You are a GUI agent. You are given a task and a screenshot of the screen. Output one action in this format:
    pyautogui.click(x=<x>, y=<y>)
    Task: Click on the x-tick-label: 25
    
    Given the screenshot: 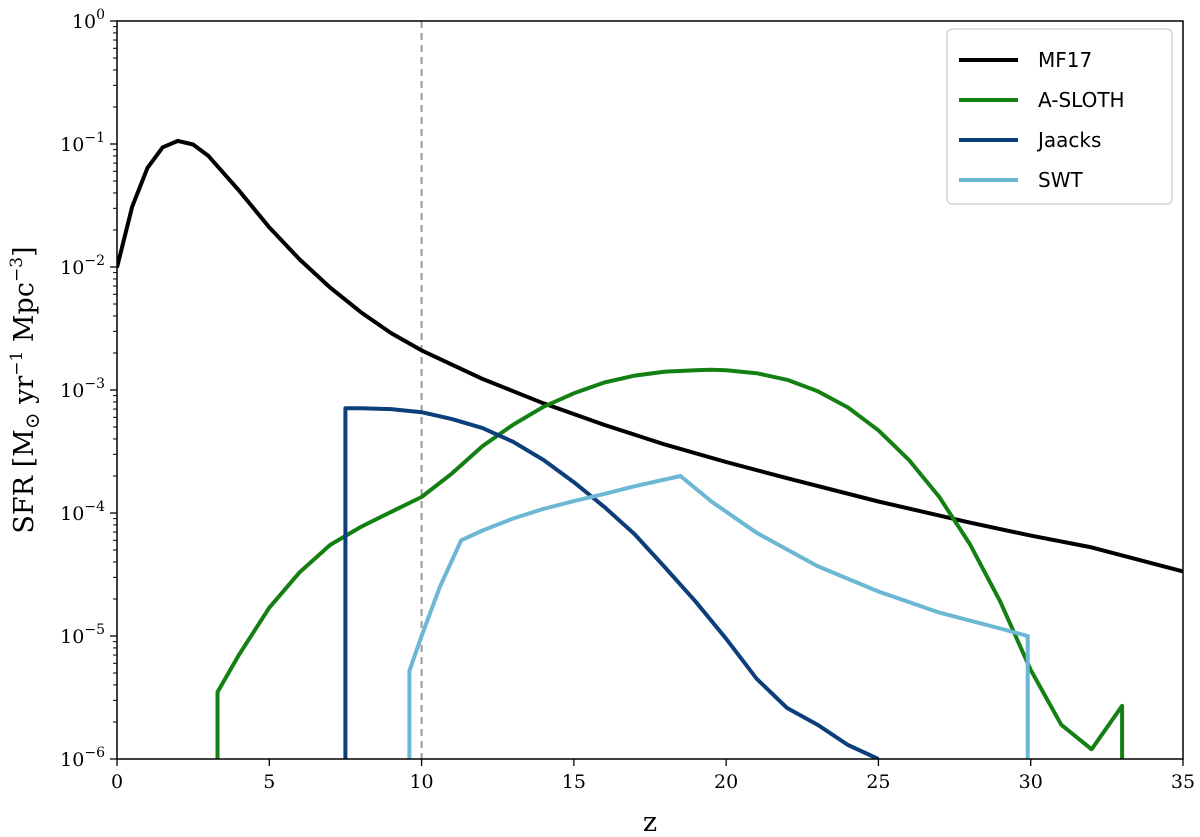 What is the action you would take?
    pyautogui.click(x=878, y=782)
    